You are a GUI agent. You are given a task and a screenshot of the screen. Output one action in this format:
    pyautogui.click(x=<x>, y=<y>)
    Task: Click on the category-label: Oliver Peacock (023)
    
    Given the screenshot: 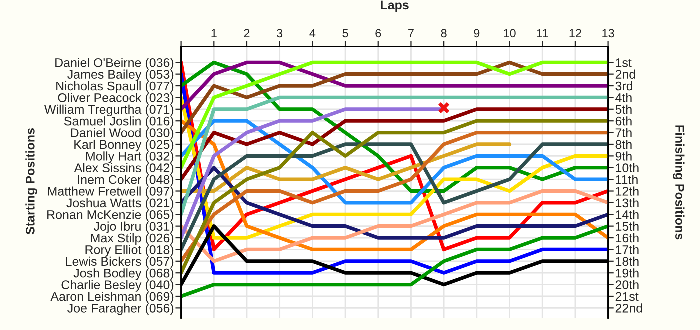 What is the action you would take?
    pyautogui.click(x=116, y=99)
    